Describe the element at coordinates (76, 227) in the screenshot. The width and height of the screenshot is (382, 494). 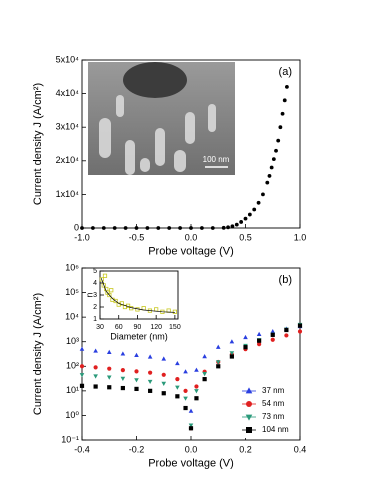
I see `y-tick-label: 0` at that location.